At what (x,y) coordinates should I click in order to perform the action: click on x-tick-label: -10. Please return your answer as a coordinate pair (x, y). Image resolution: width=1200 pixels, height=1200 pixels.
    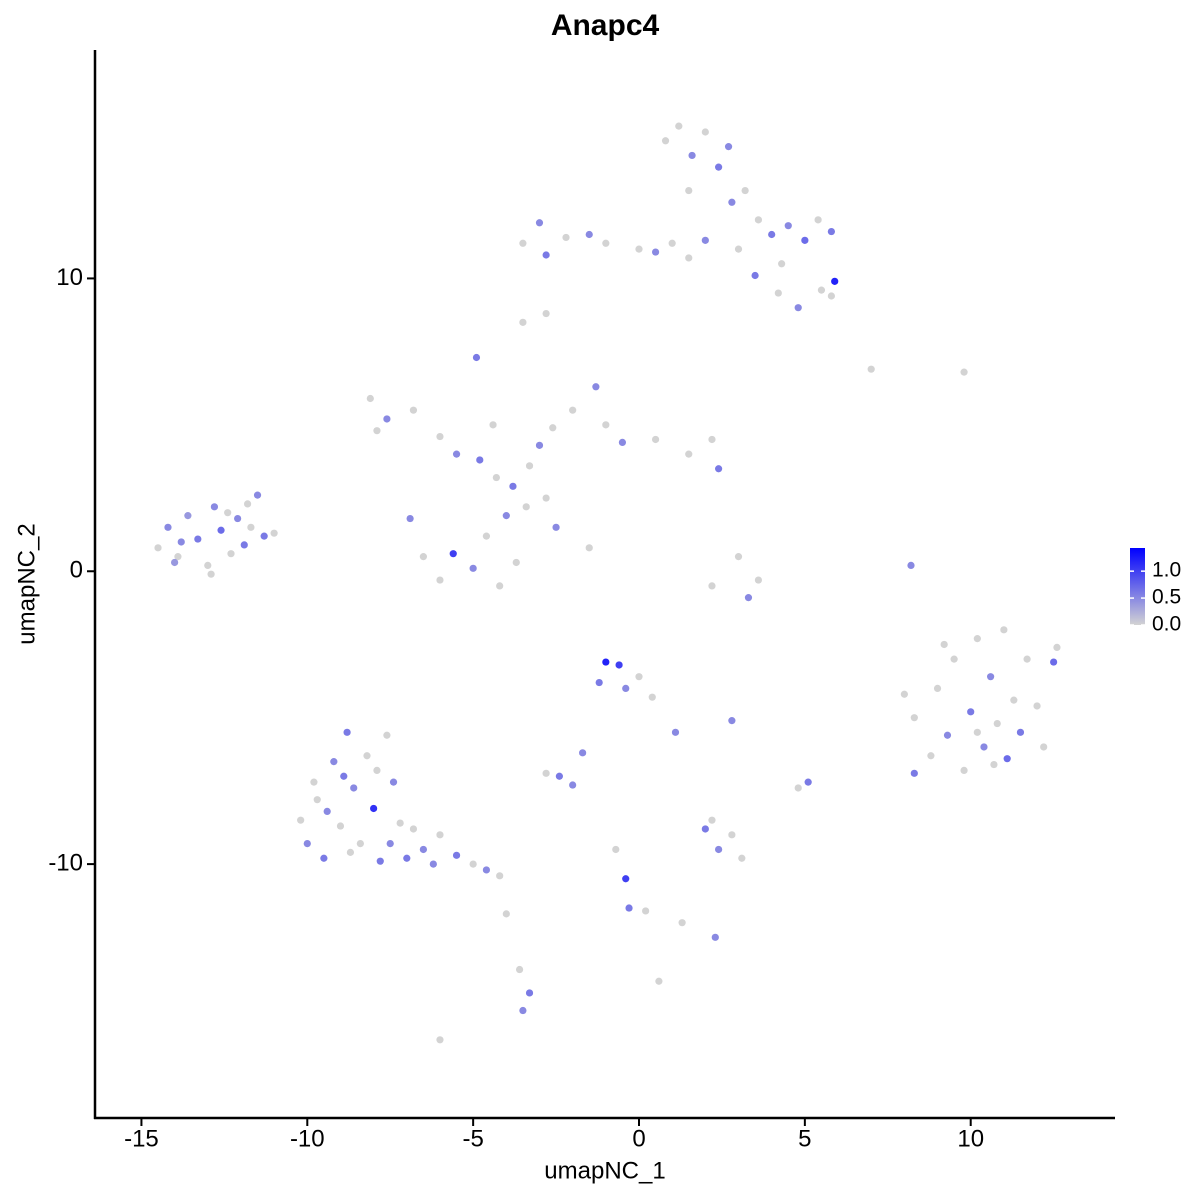
    Looking at the image, I should click on (307, 1138).